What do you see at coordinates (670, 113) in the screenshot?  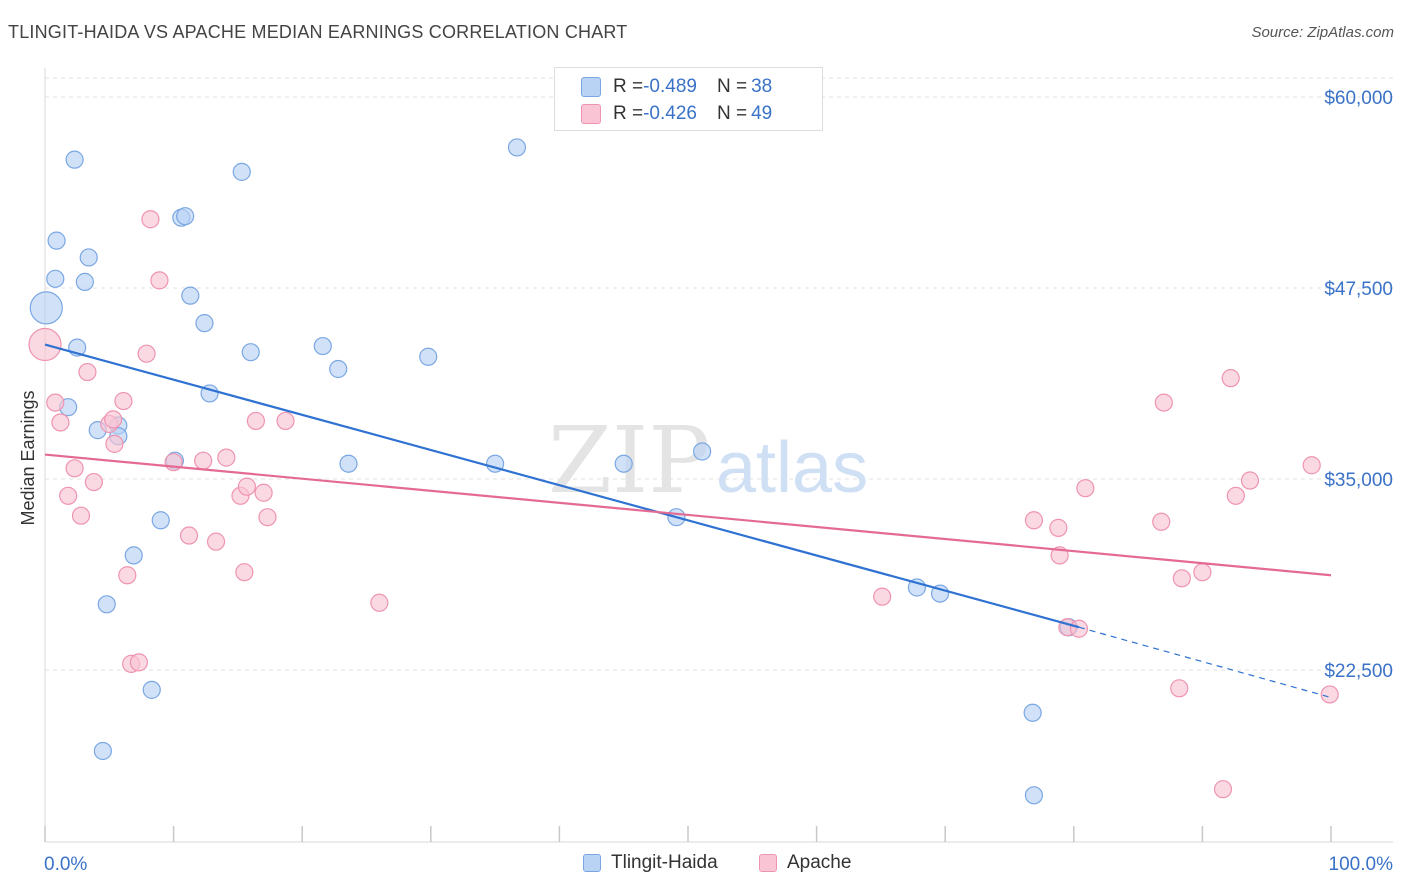 I see `r-value: -0.426` at bounding box center [670, 113].